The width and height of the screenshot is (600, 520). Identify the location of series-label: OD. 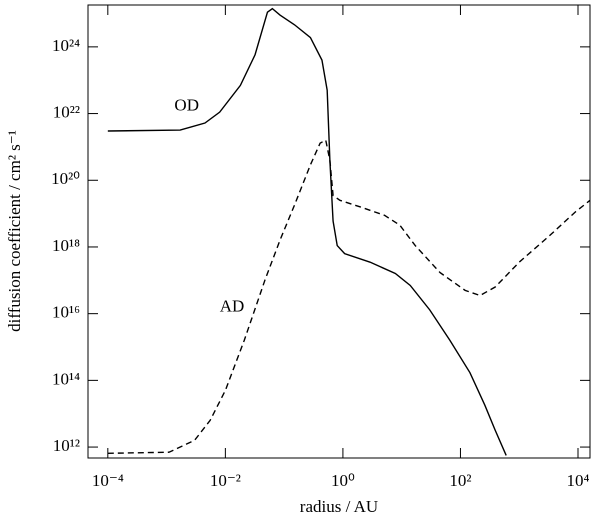
(186, 105).